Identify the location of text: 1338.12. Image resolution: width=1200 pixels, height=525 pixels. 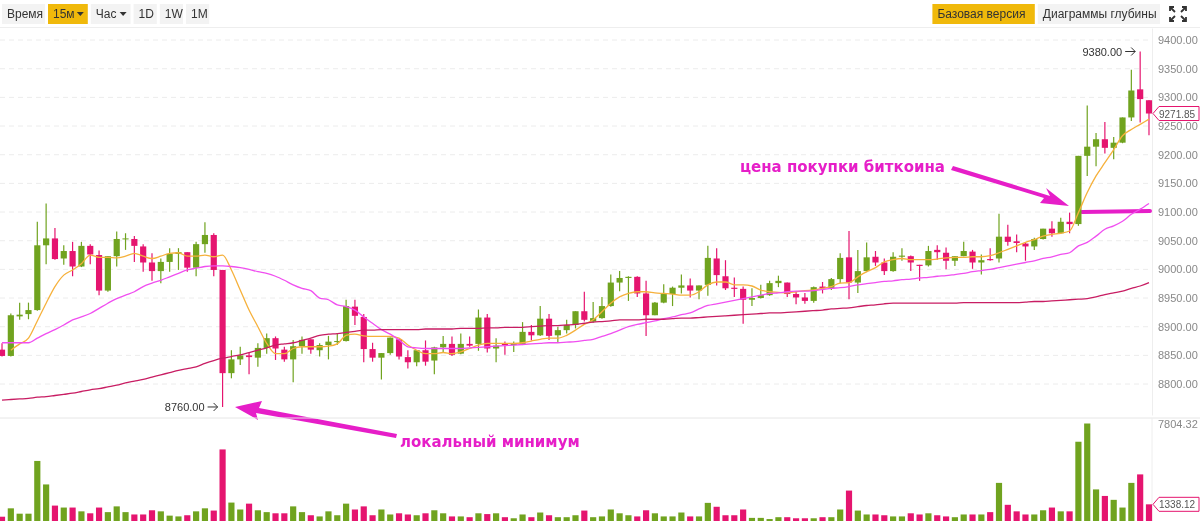
(1177, 505).